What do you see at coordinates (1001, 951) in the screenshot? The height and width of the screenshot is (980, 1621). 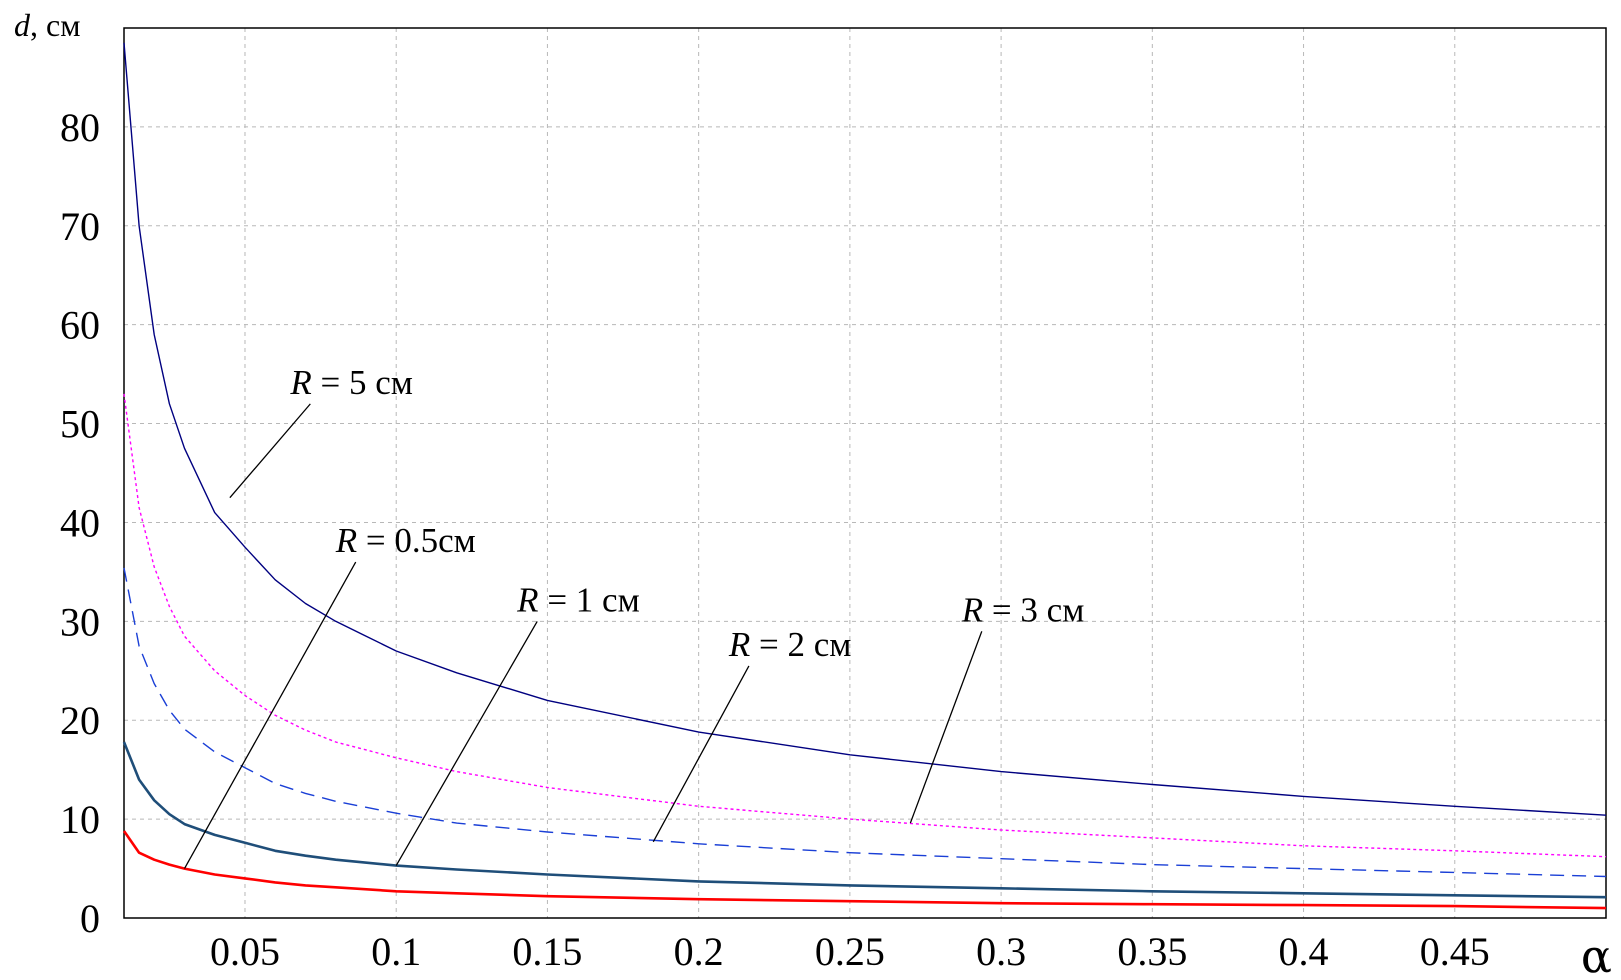 I see `x-tick-label: 0.3` at bounding box center [1001, 951].